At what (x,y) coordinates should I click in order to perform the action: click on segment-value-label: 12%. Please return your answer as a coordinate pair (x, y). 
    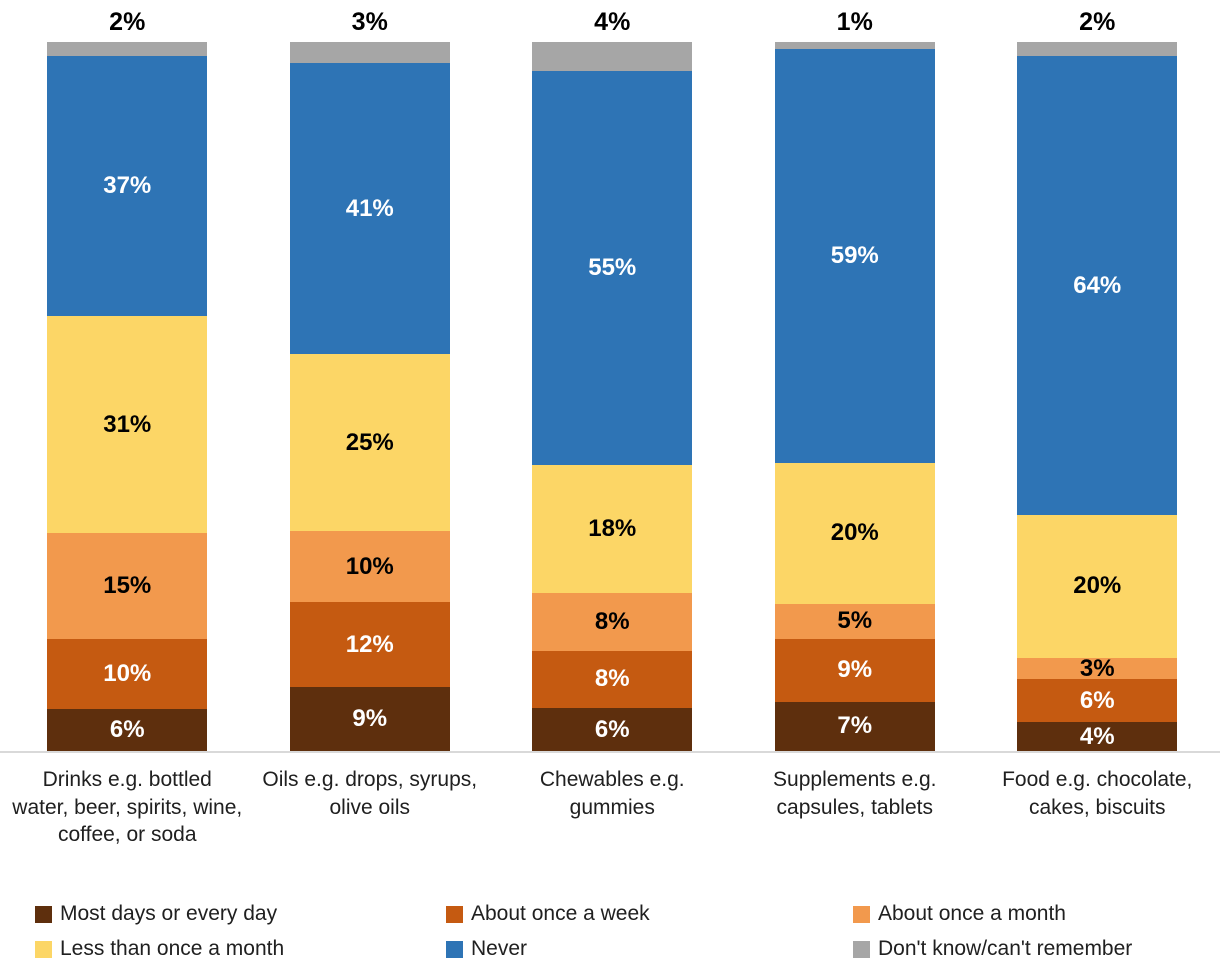
    Looking at the image, I should click on (369, 644).